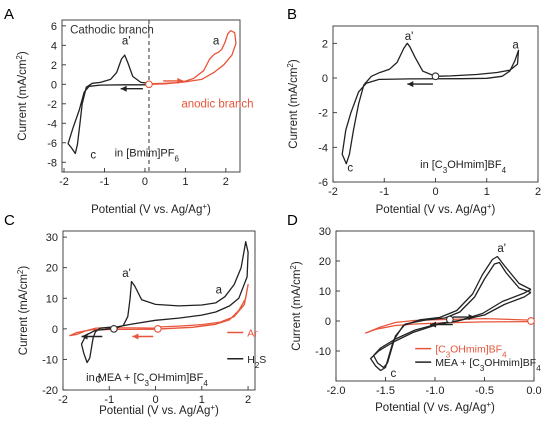  What do you see at coordinates (115, 378) in the screenshot?
I see `electrolyte-label-part: in MEA + [C` at bounding box center [115, 378].